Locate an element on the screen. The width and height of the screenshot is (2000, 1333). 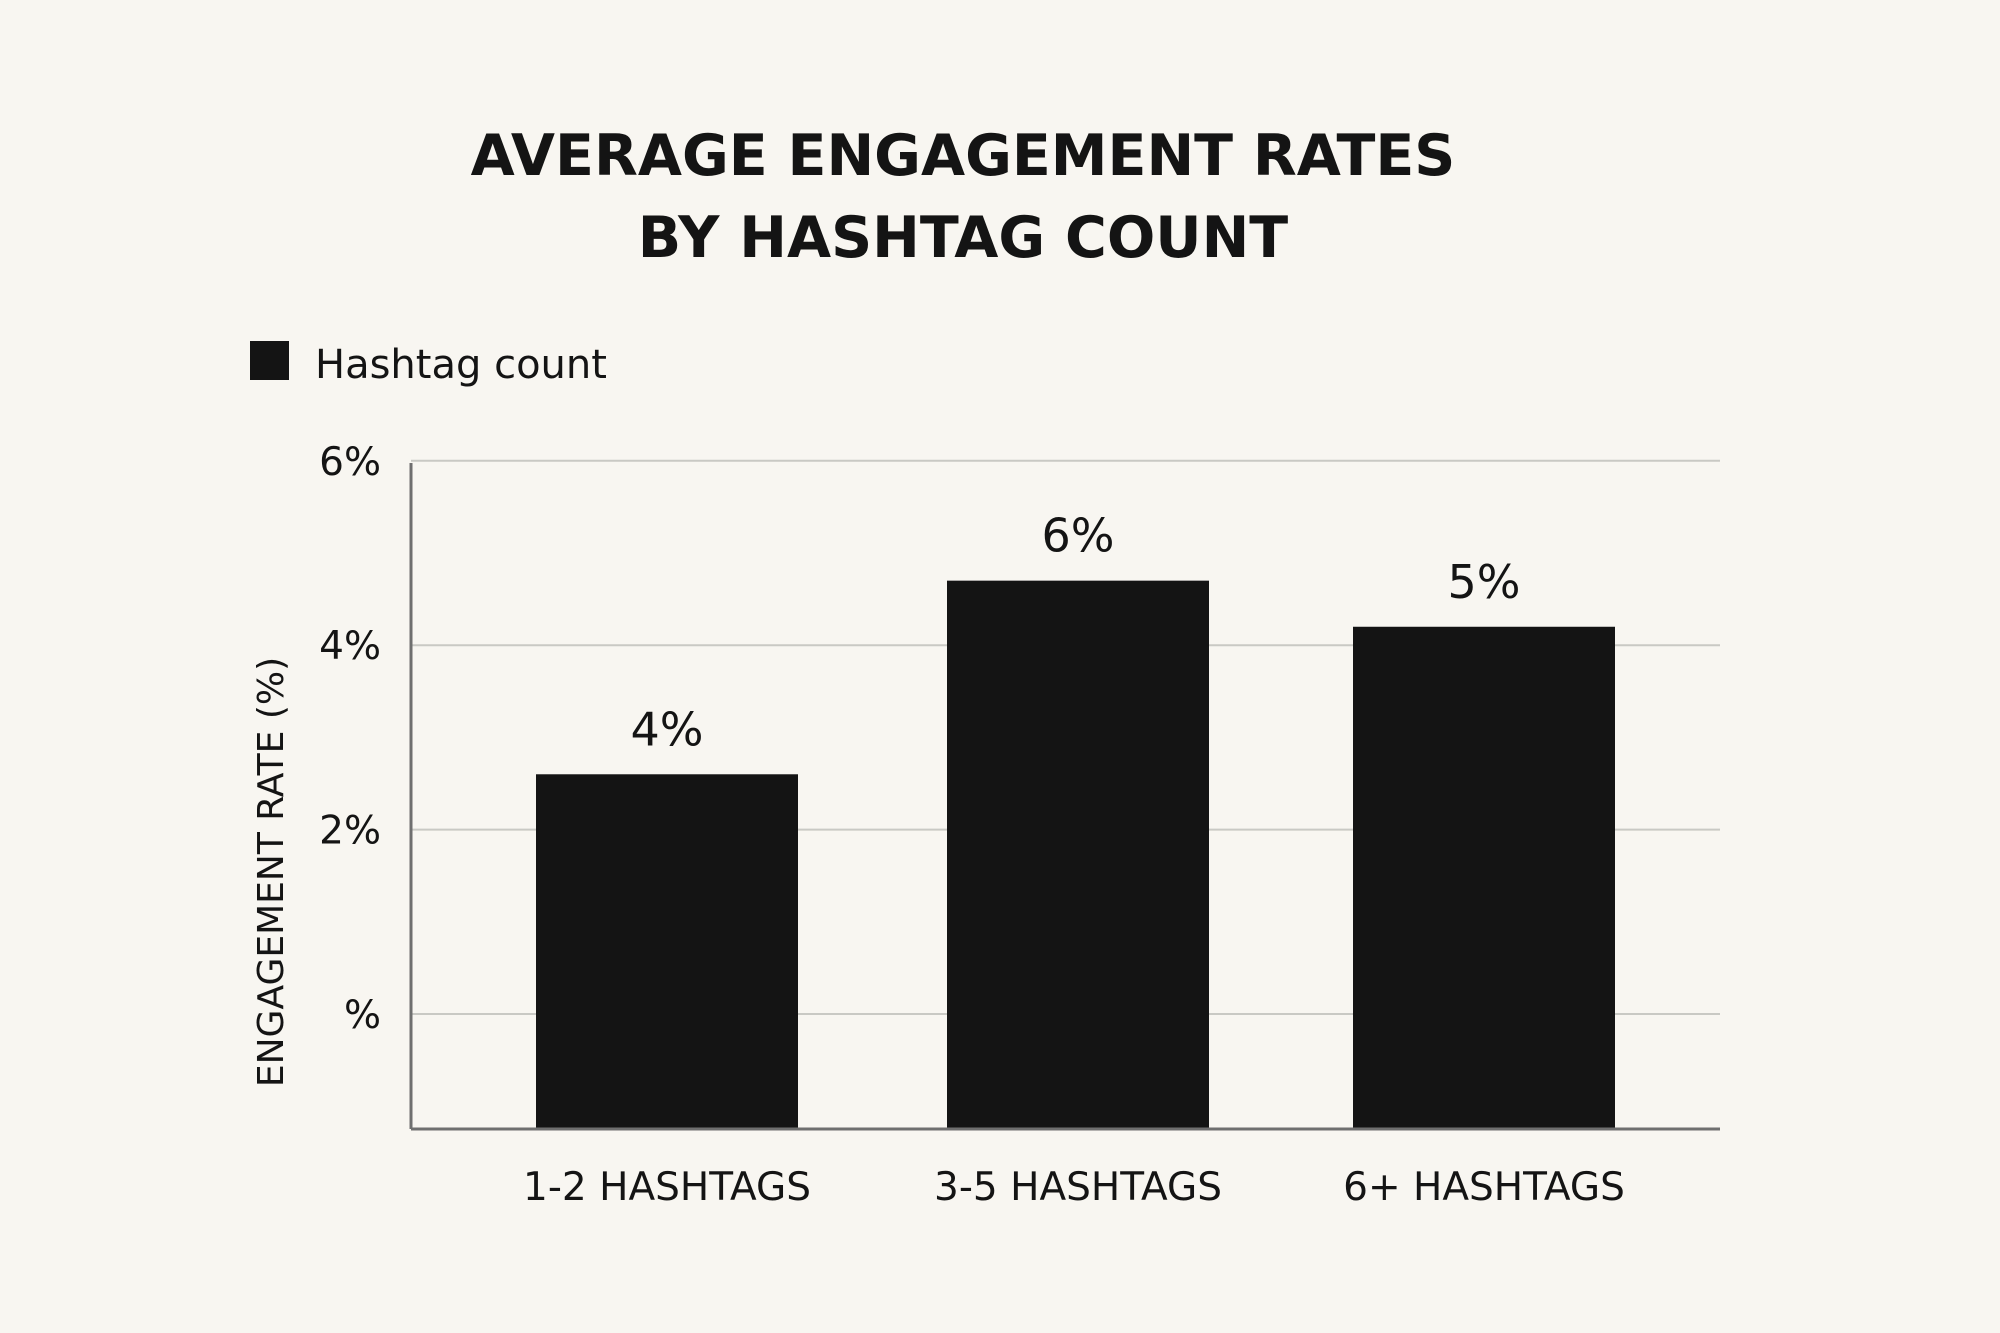
data-label: 6% is located at coordinates (1078, 536).